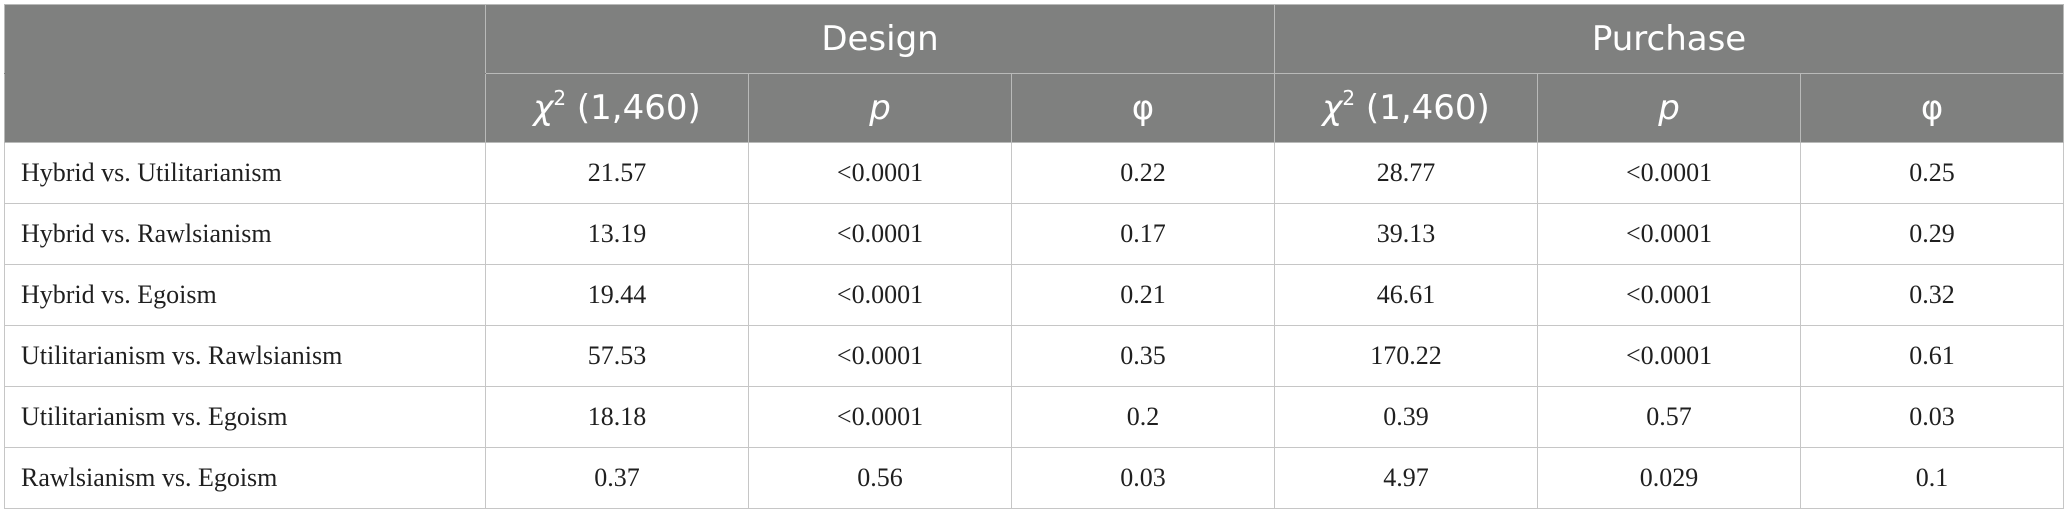 The image size is (2067, 528). I want to click on design-phi-cell: 0.2, so click(1143, 417).